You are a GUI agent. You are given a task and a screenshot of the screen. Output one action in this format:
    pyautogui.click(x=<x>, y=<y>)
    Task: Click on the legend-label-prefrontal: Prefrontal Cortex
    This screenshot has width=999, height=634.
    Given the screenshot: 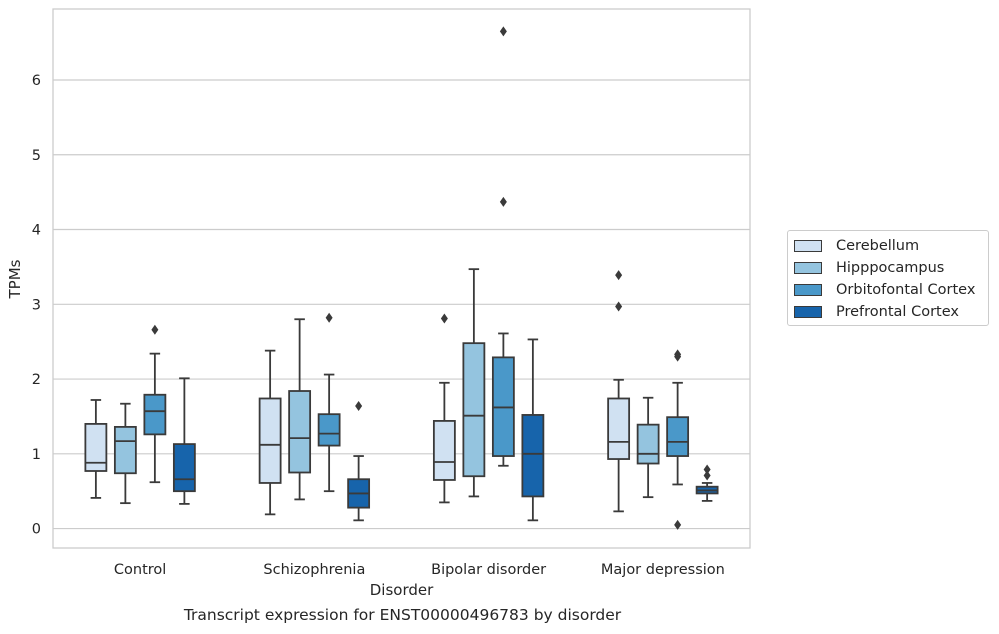 What is the action you would take?
    pyautogui.click(x=897, y=312)
    